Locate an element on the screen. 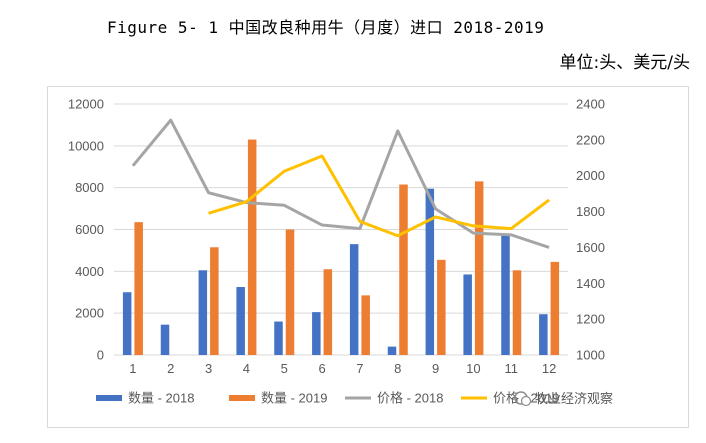  y-left-tick-label: 6000 is located at coordinates (89, 229).